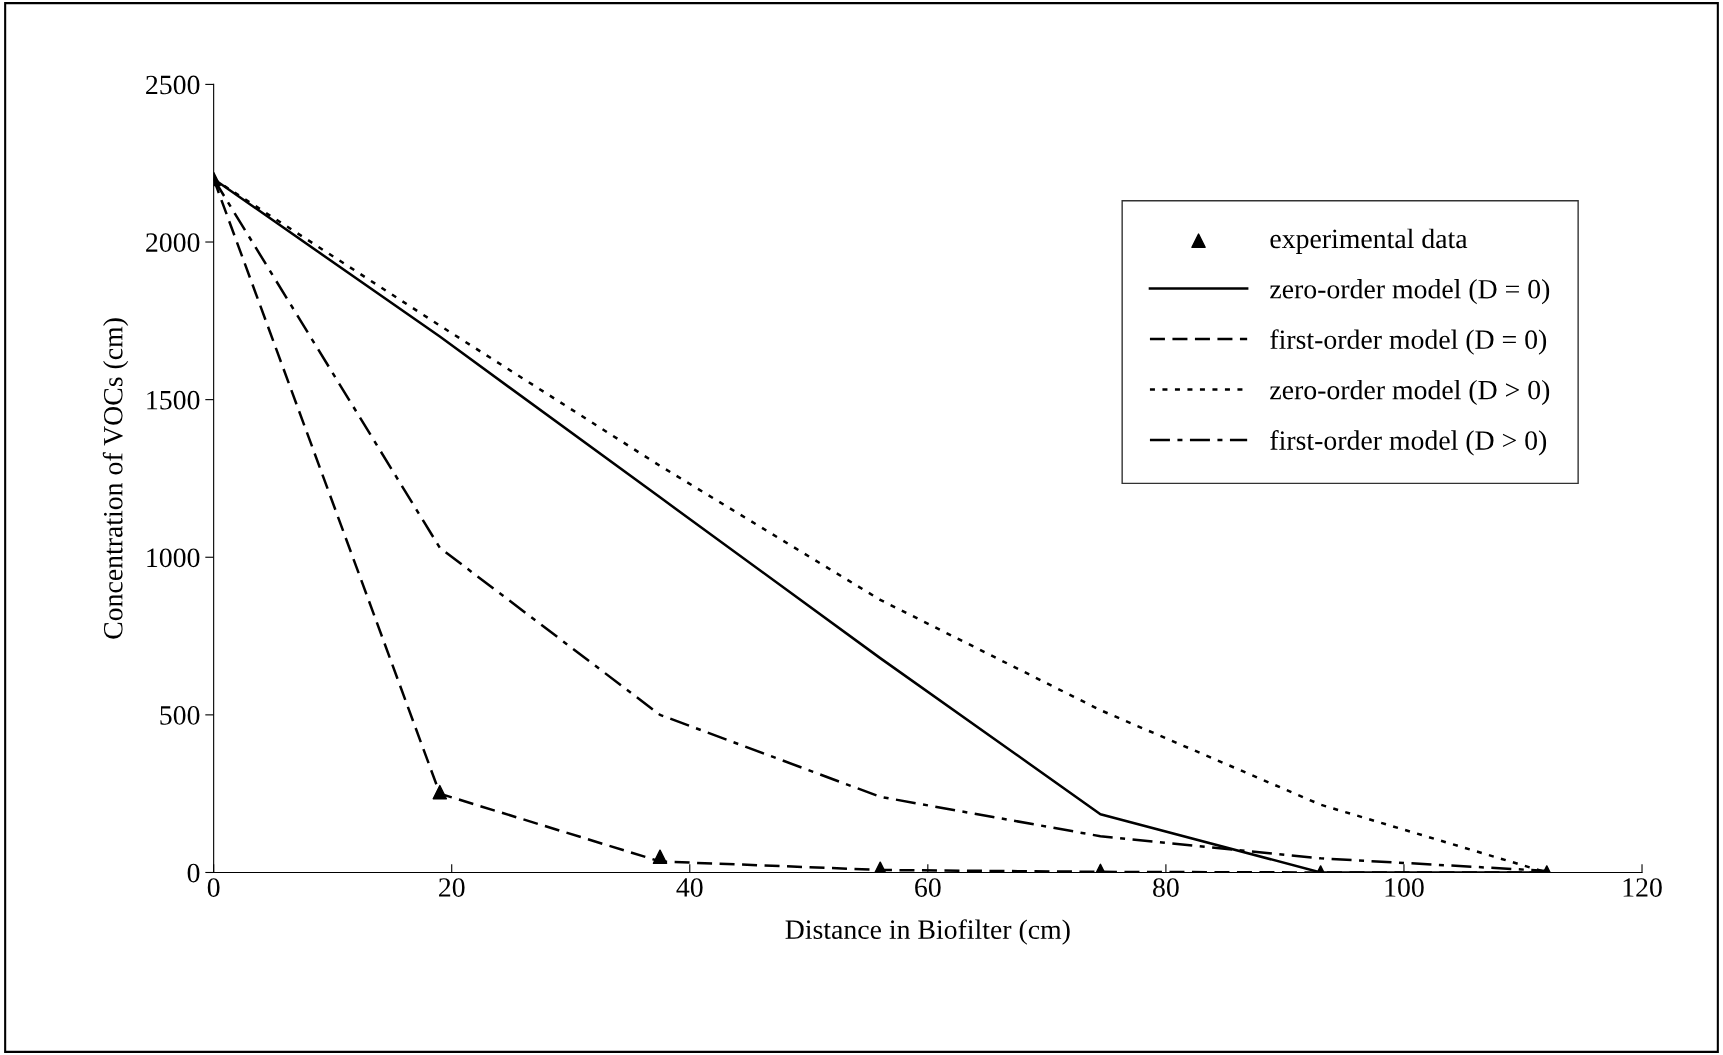 Image resolution: width=1723 pixels, height=1055 pixels. What do you see at coordinates (1410, 292) in the screenshot?
I see `legend-label: zero-order model (D = 0)` at bounding box center [1410, 292].